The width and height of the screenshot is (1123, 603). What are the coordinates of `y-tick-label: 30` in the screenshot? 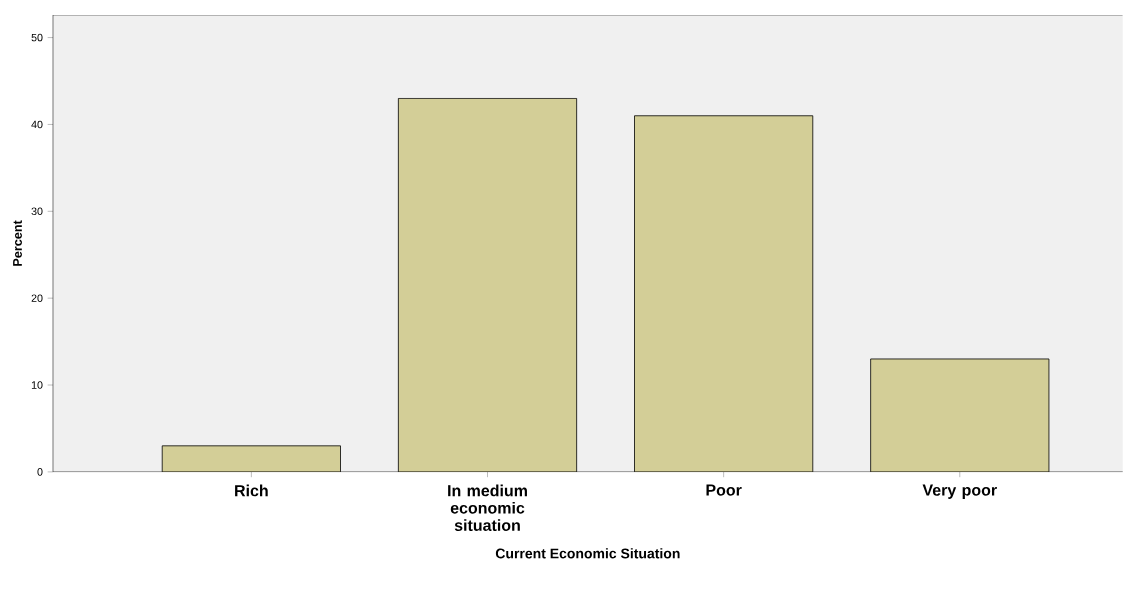 It's located at (37, 211).